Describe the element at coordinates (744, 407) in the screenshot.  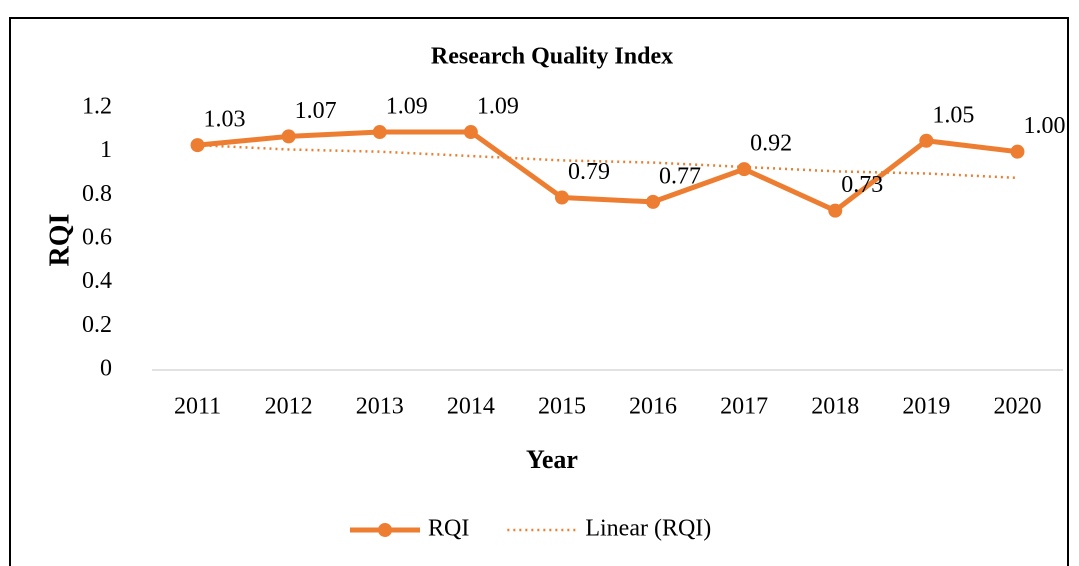
I see `x-tick-label: 2017` at that location.